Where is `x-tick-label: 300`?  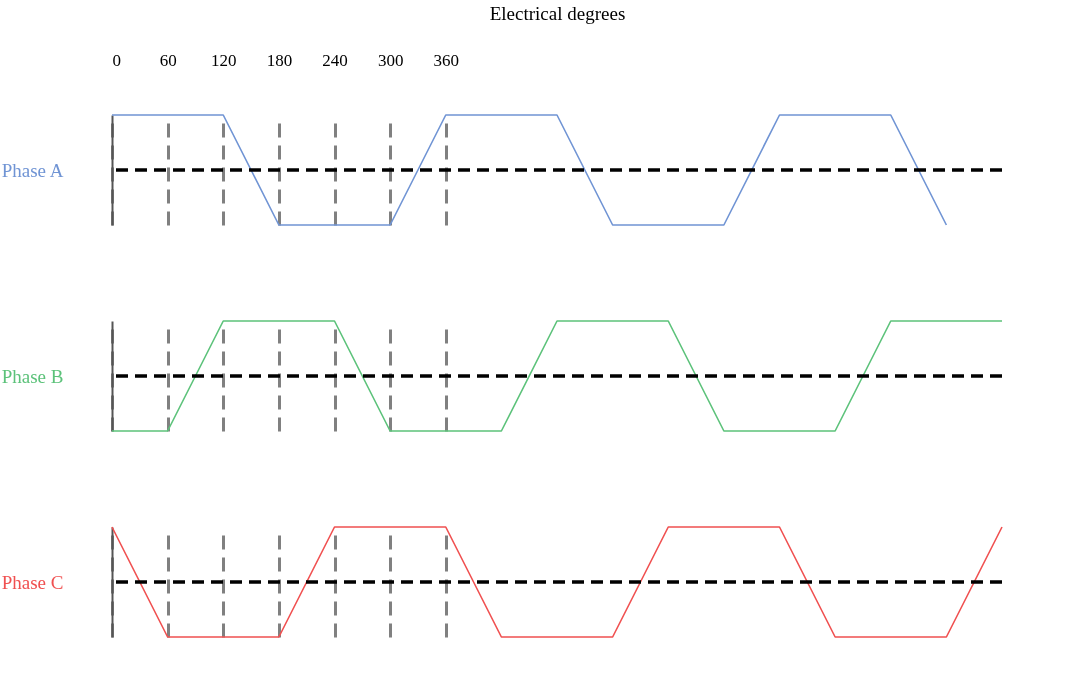 x-tick-label: 300 is located at coordinates (390, 60).